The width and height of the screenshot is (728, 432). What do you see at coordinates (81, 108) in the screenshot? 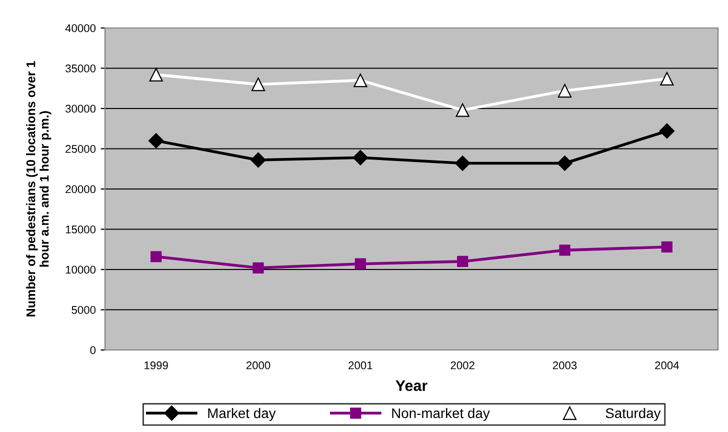
I see `y-tick-label: 30000` at bounding box center [81, 108].